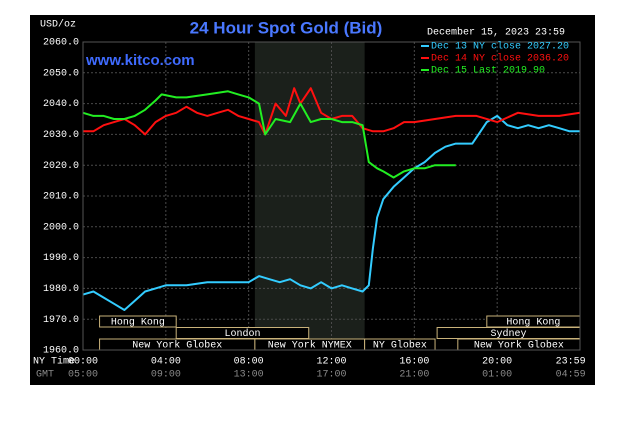 This screenshot has width=617, height=422. Describe the element at coordinates (286, 27) in the screenshot. I see `chart-title: 24 Hour Spot Gold (Bid)` at that location.